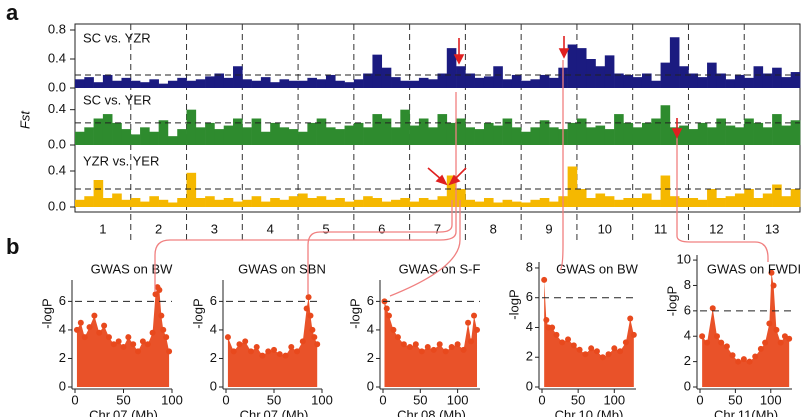  I want to click on x-tick-label: 13, so click(772, 228).